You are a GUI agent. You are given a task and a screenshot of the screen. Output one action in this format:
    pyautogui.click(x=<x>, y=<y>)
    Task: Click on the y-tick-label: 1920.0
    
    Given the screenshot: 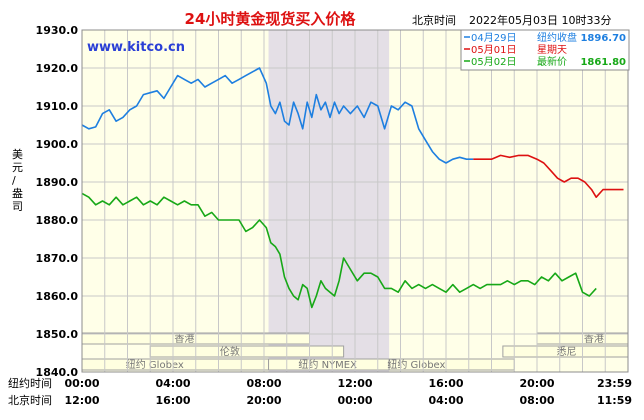 What is the action you would take?
    pyautogui.click(x=57, y=68)
    